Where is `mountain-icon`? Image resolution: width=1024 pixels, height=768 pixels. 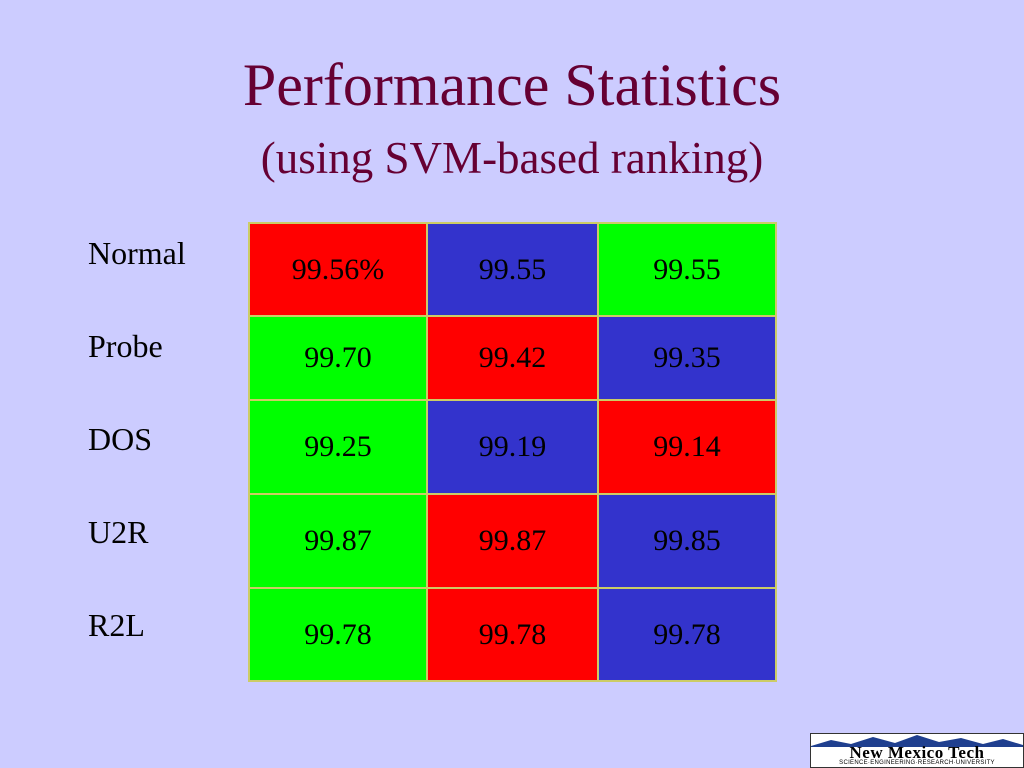
mountain-icon is located at coordinates (917, 741).